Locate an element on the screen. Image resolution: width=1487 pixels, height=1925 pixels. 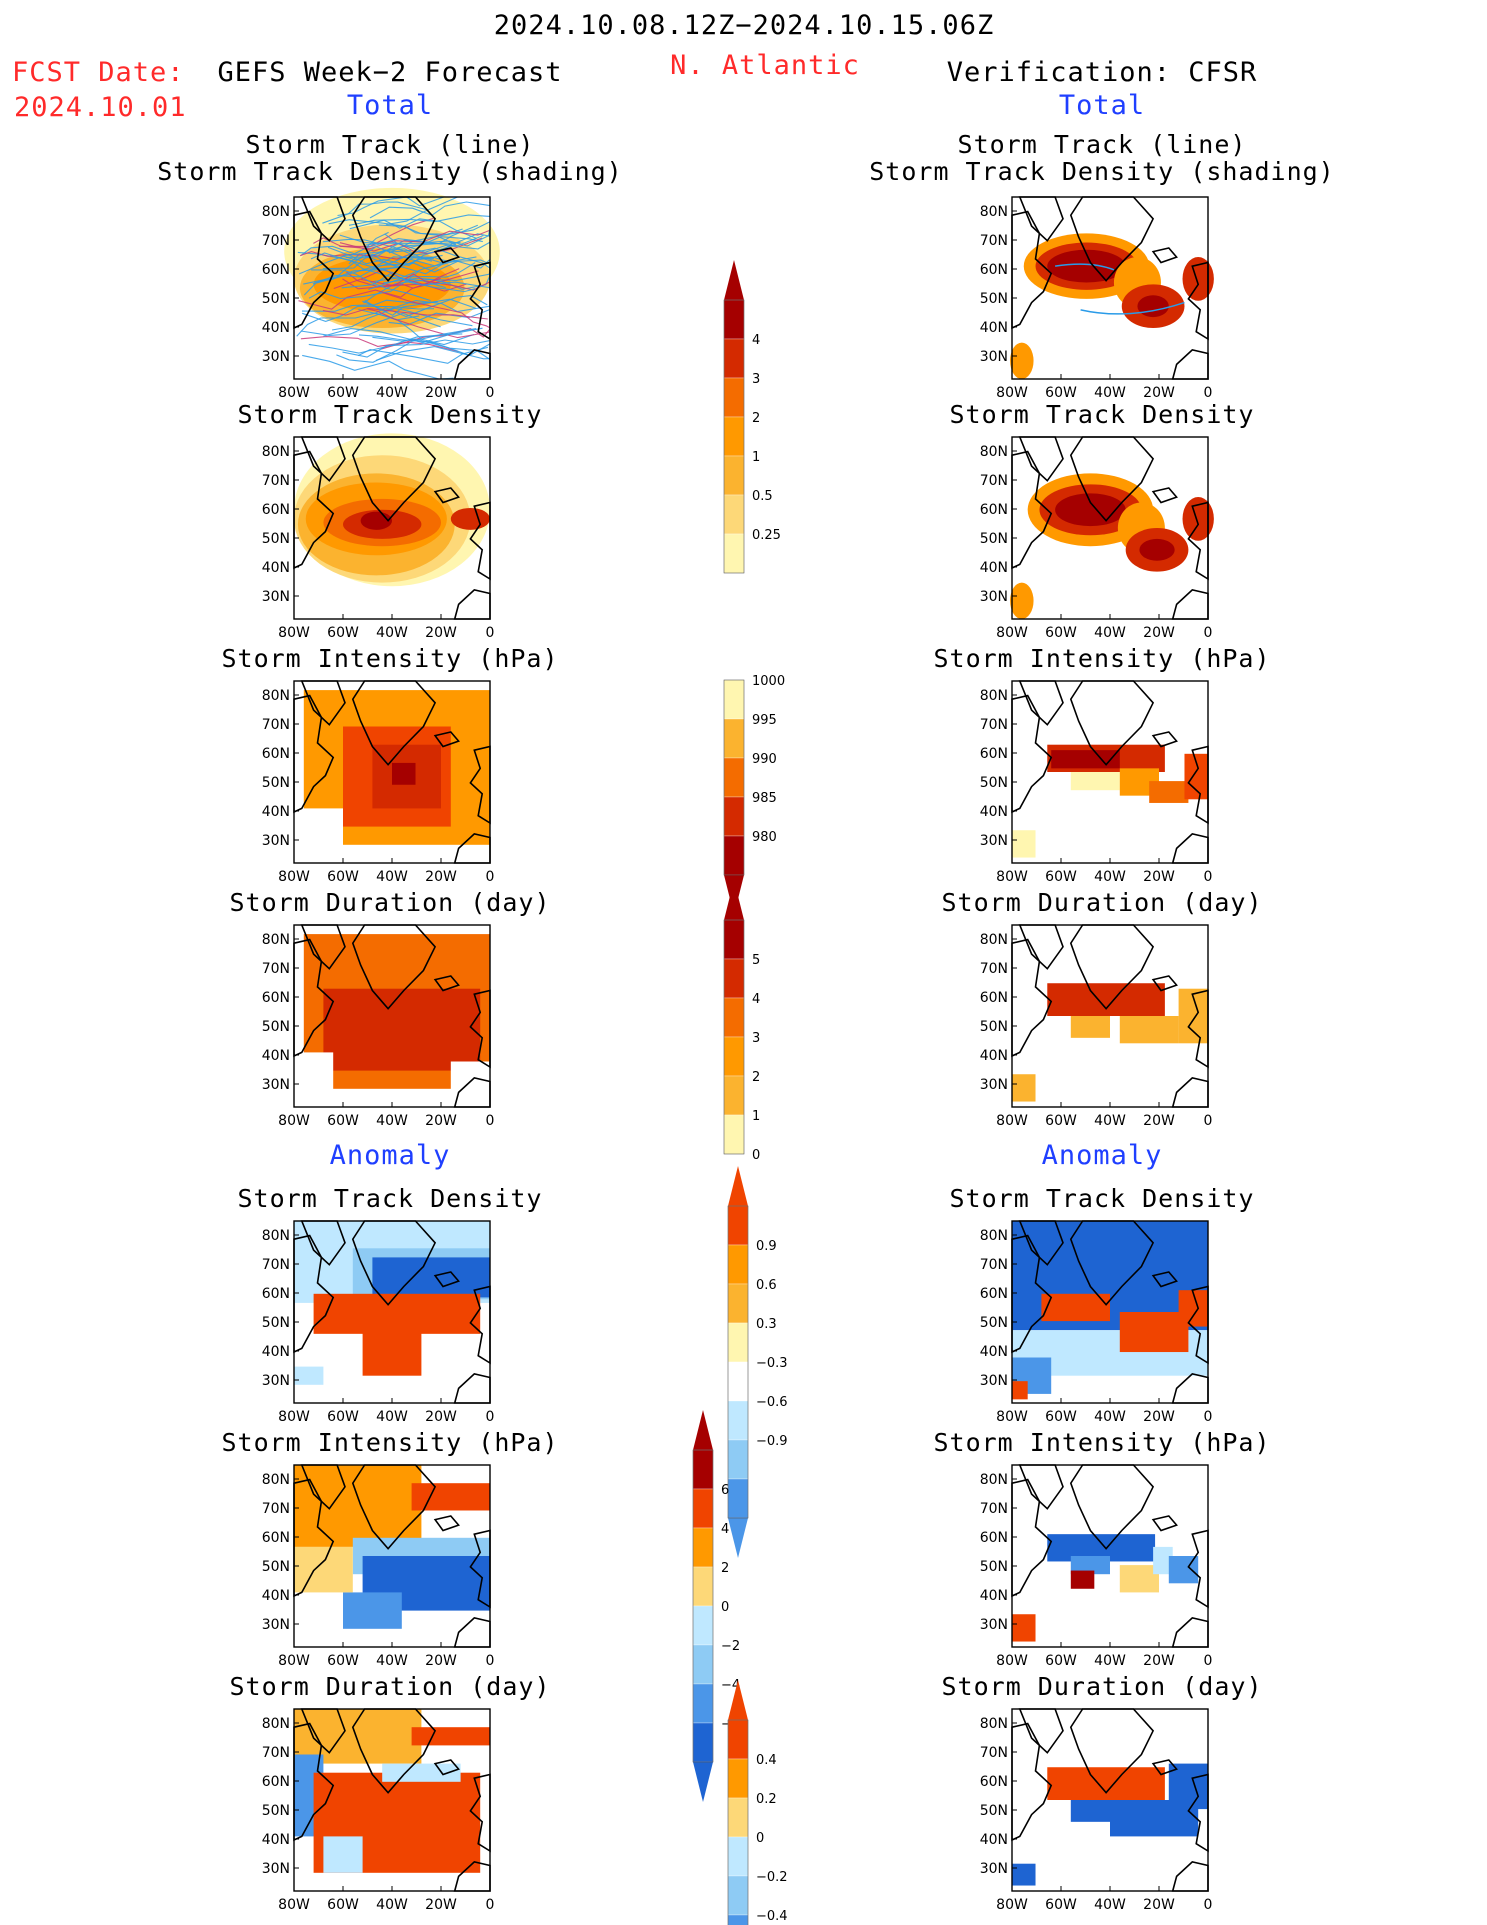
duration-anomaly-colorbar: 0.4 0.2 0 −0.2 −0.4 is located at coordinates (757, 1802).